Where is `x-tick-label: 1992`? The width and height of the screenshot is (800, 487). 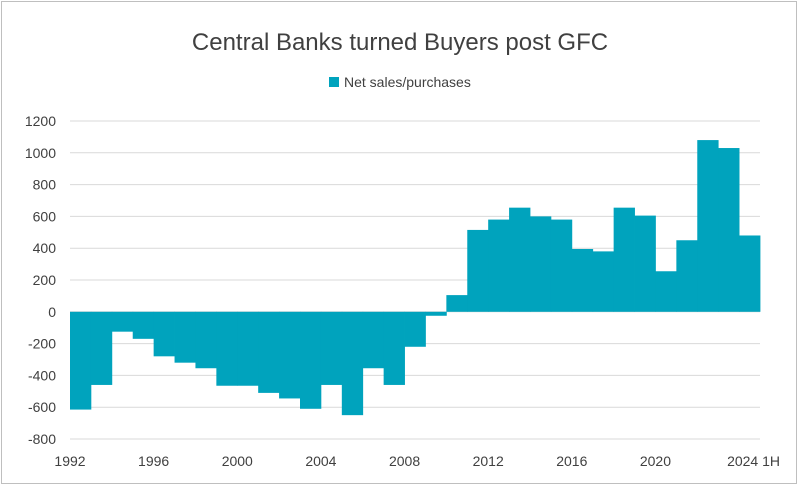 x-tick-label: 1992 is located at coordinates (69, 461).